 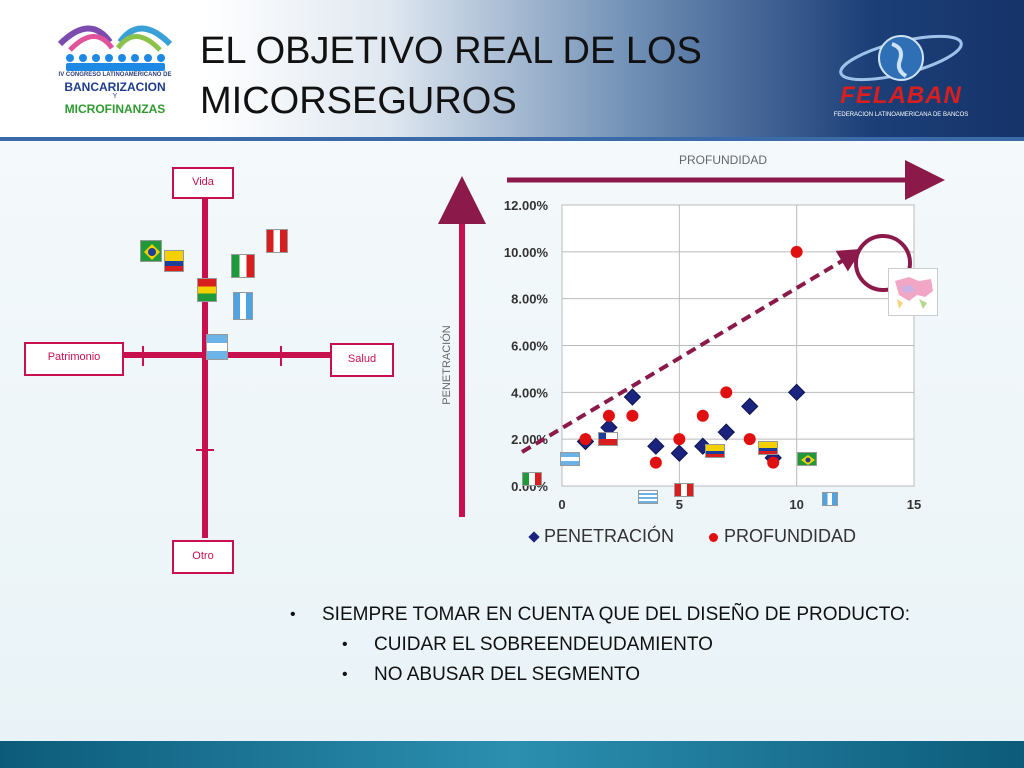 What do you see at coordinates (529, 346) in the screenshot?
I see `y-tick-label: 6.00%` at bounding box center [529, 346].